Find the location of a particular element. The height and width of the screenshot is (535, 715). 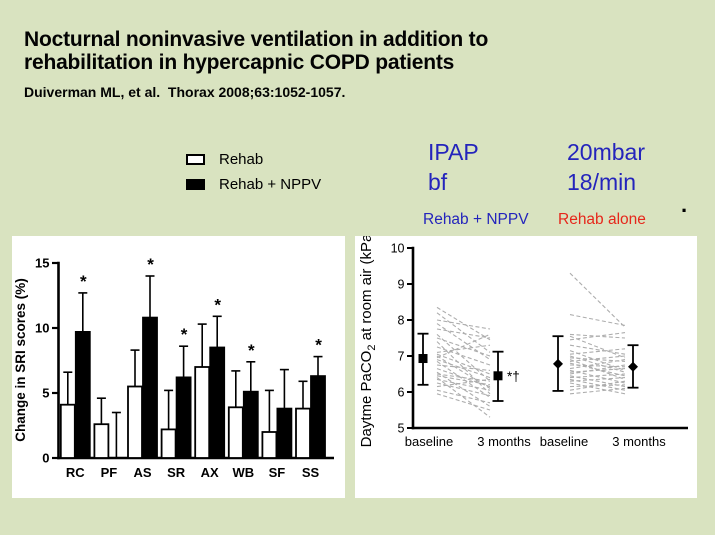

legend-label: Rehab + NPPV is located at coordinates (270, 184).